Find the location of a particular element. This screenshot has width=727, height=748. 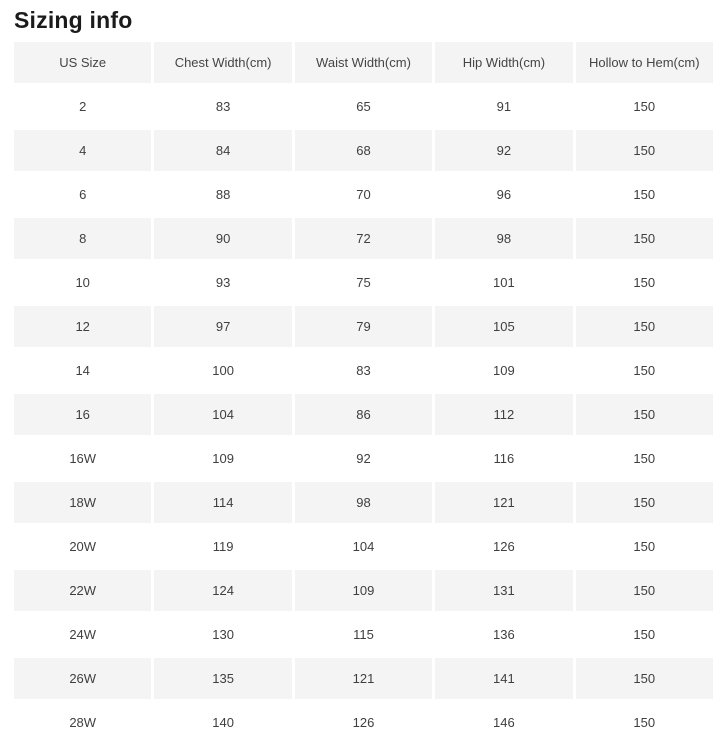

table-cell: 135 is located at coordinates (223, 678).